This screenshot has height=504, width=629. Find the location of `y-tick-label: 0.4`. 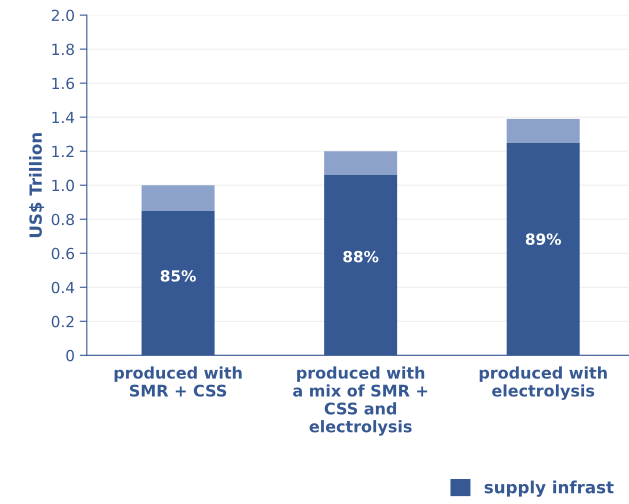

y-tick-label: 0.4 is located at coordinates (63, 288).